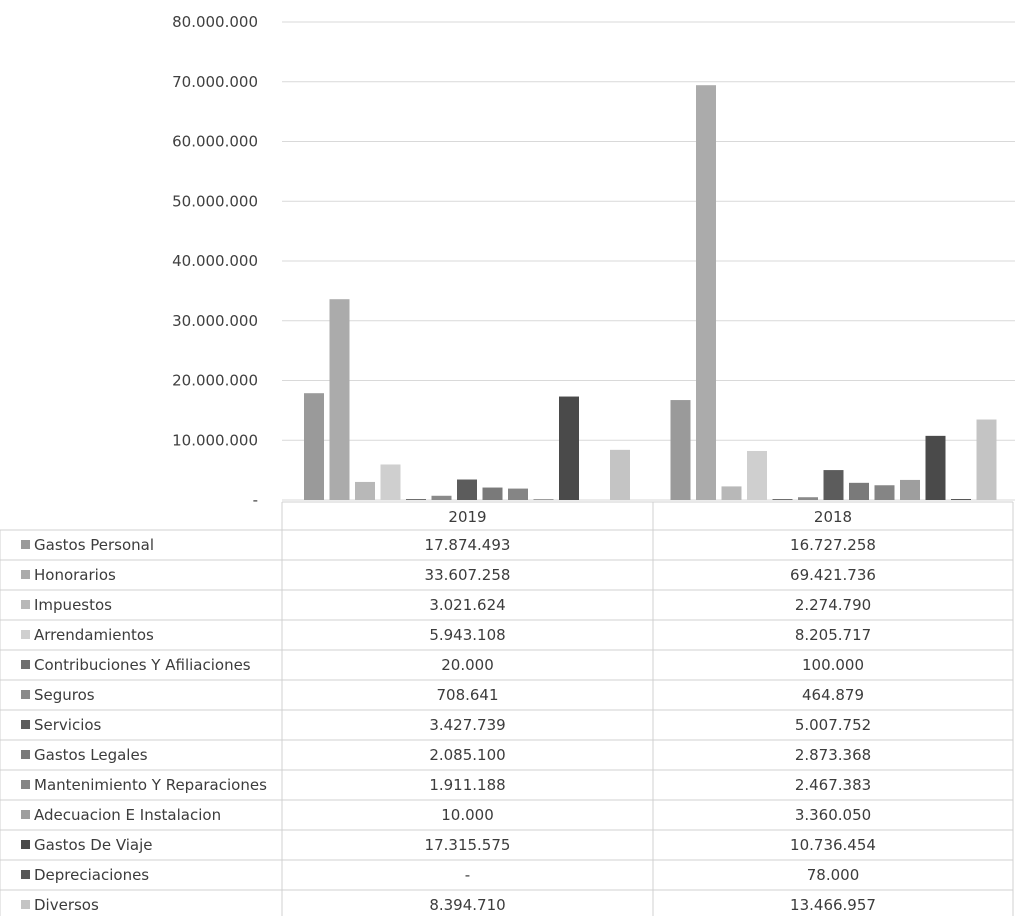 The image size is (1015, 916). I want to click on data-label: 2.873.368, so click(833, 755).